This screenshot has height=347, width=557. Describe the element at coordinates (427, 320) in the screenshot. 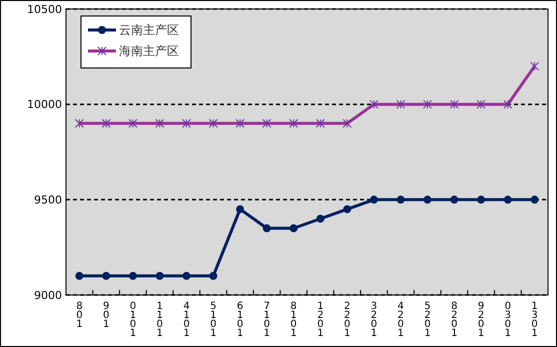

I see `x-tick-label: 5201` at that location.